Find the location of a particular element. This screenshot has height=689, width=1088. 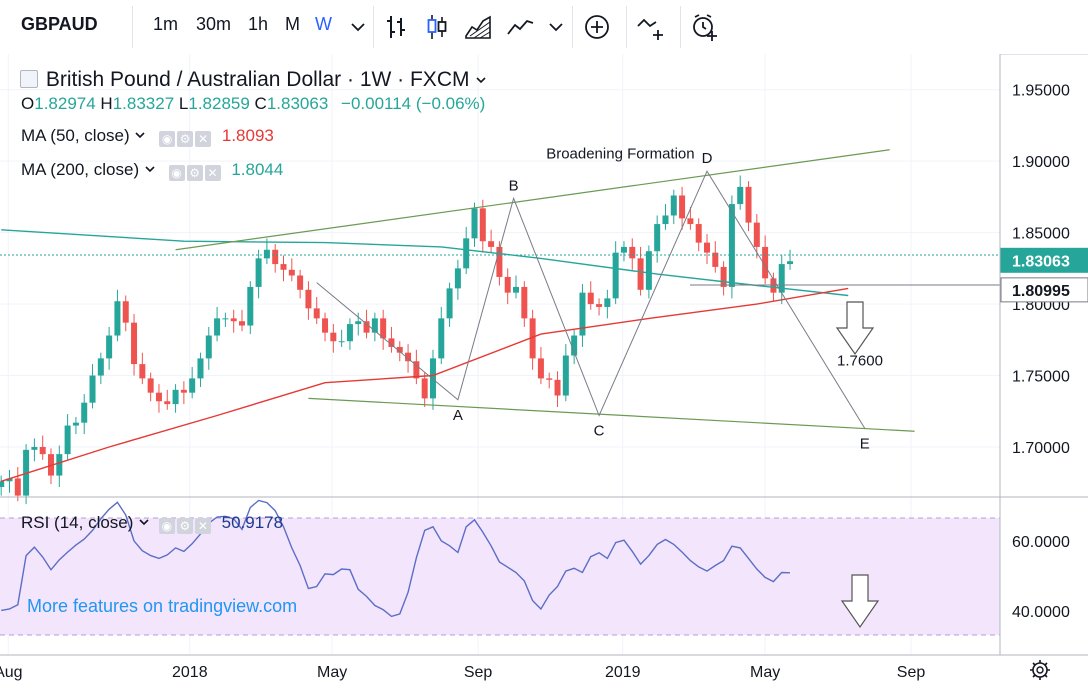

ma200-value: 1.8044 is located at coordinates (257, 169).